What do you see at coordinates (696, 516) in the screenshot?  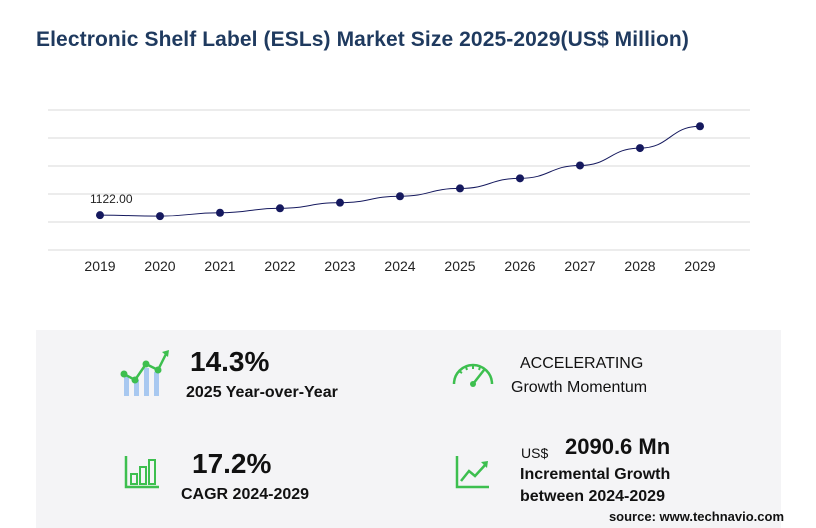 I see `source-credit: source: www.technavio.com` at bounding box center [696, 516].